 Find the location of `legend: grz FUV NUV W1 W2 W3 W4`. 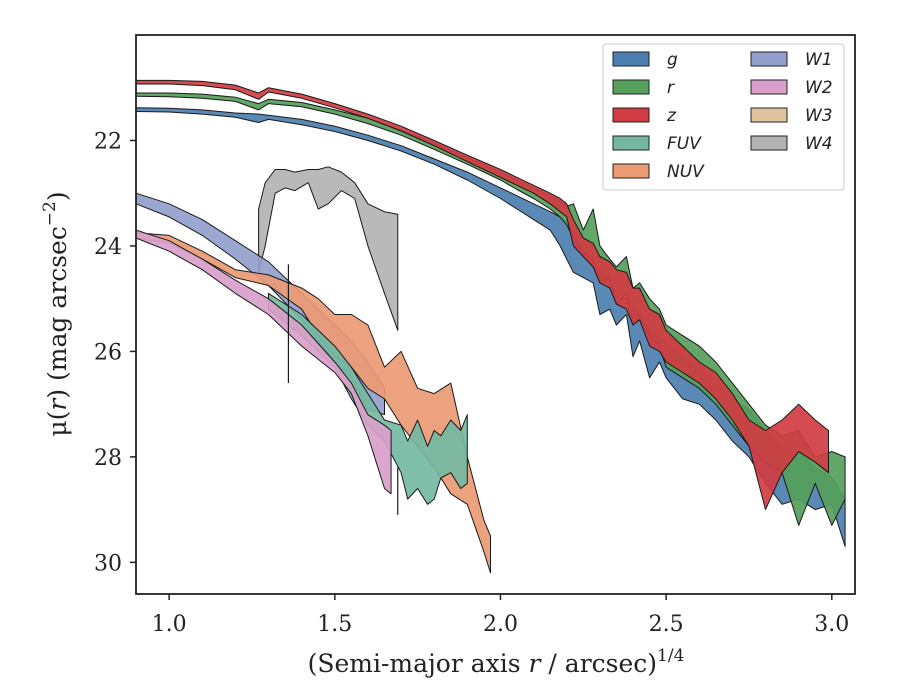

legend: grz FUV NUV W1 W2 W3 W4 is located at coordinates (723, 117).